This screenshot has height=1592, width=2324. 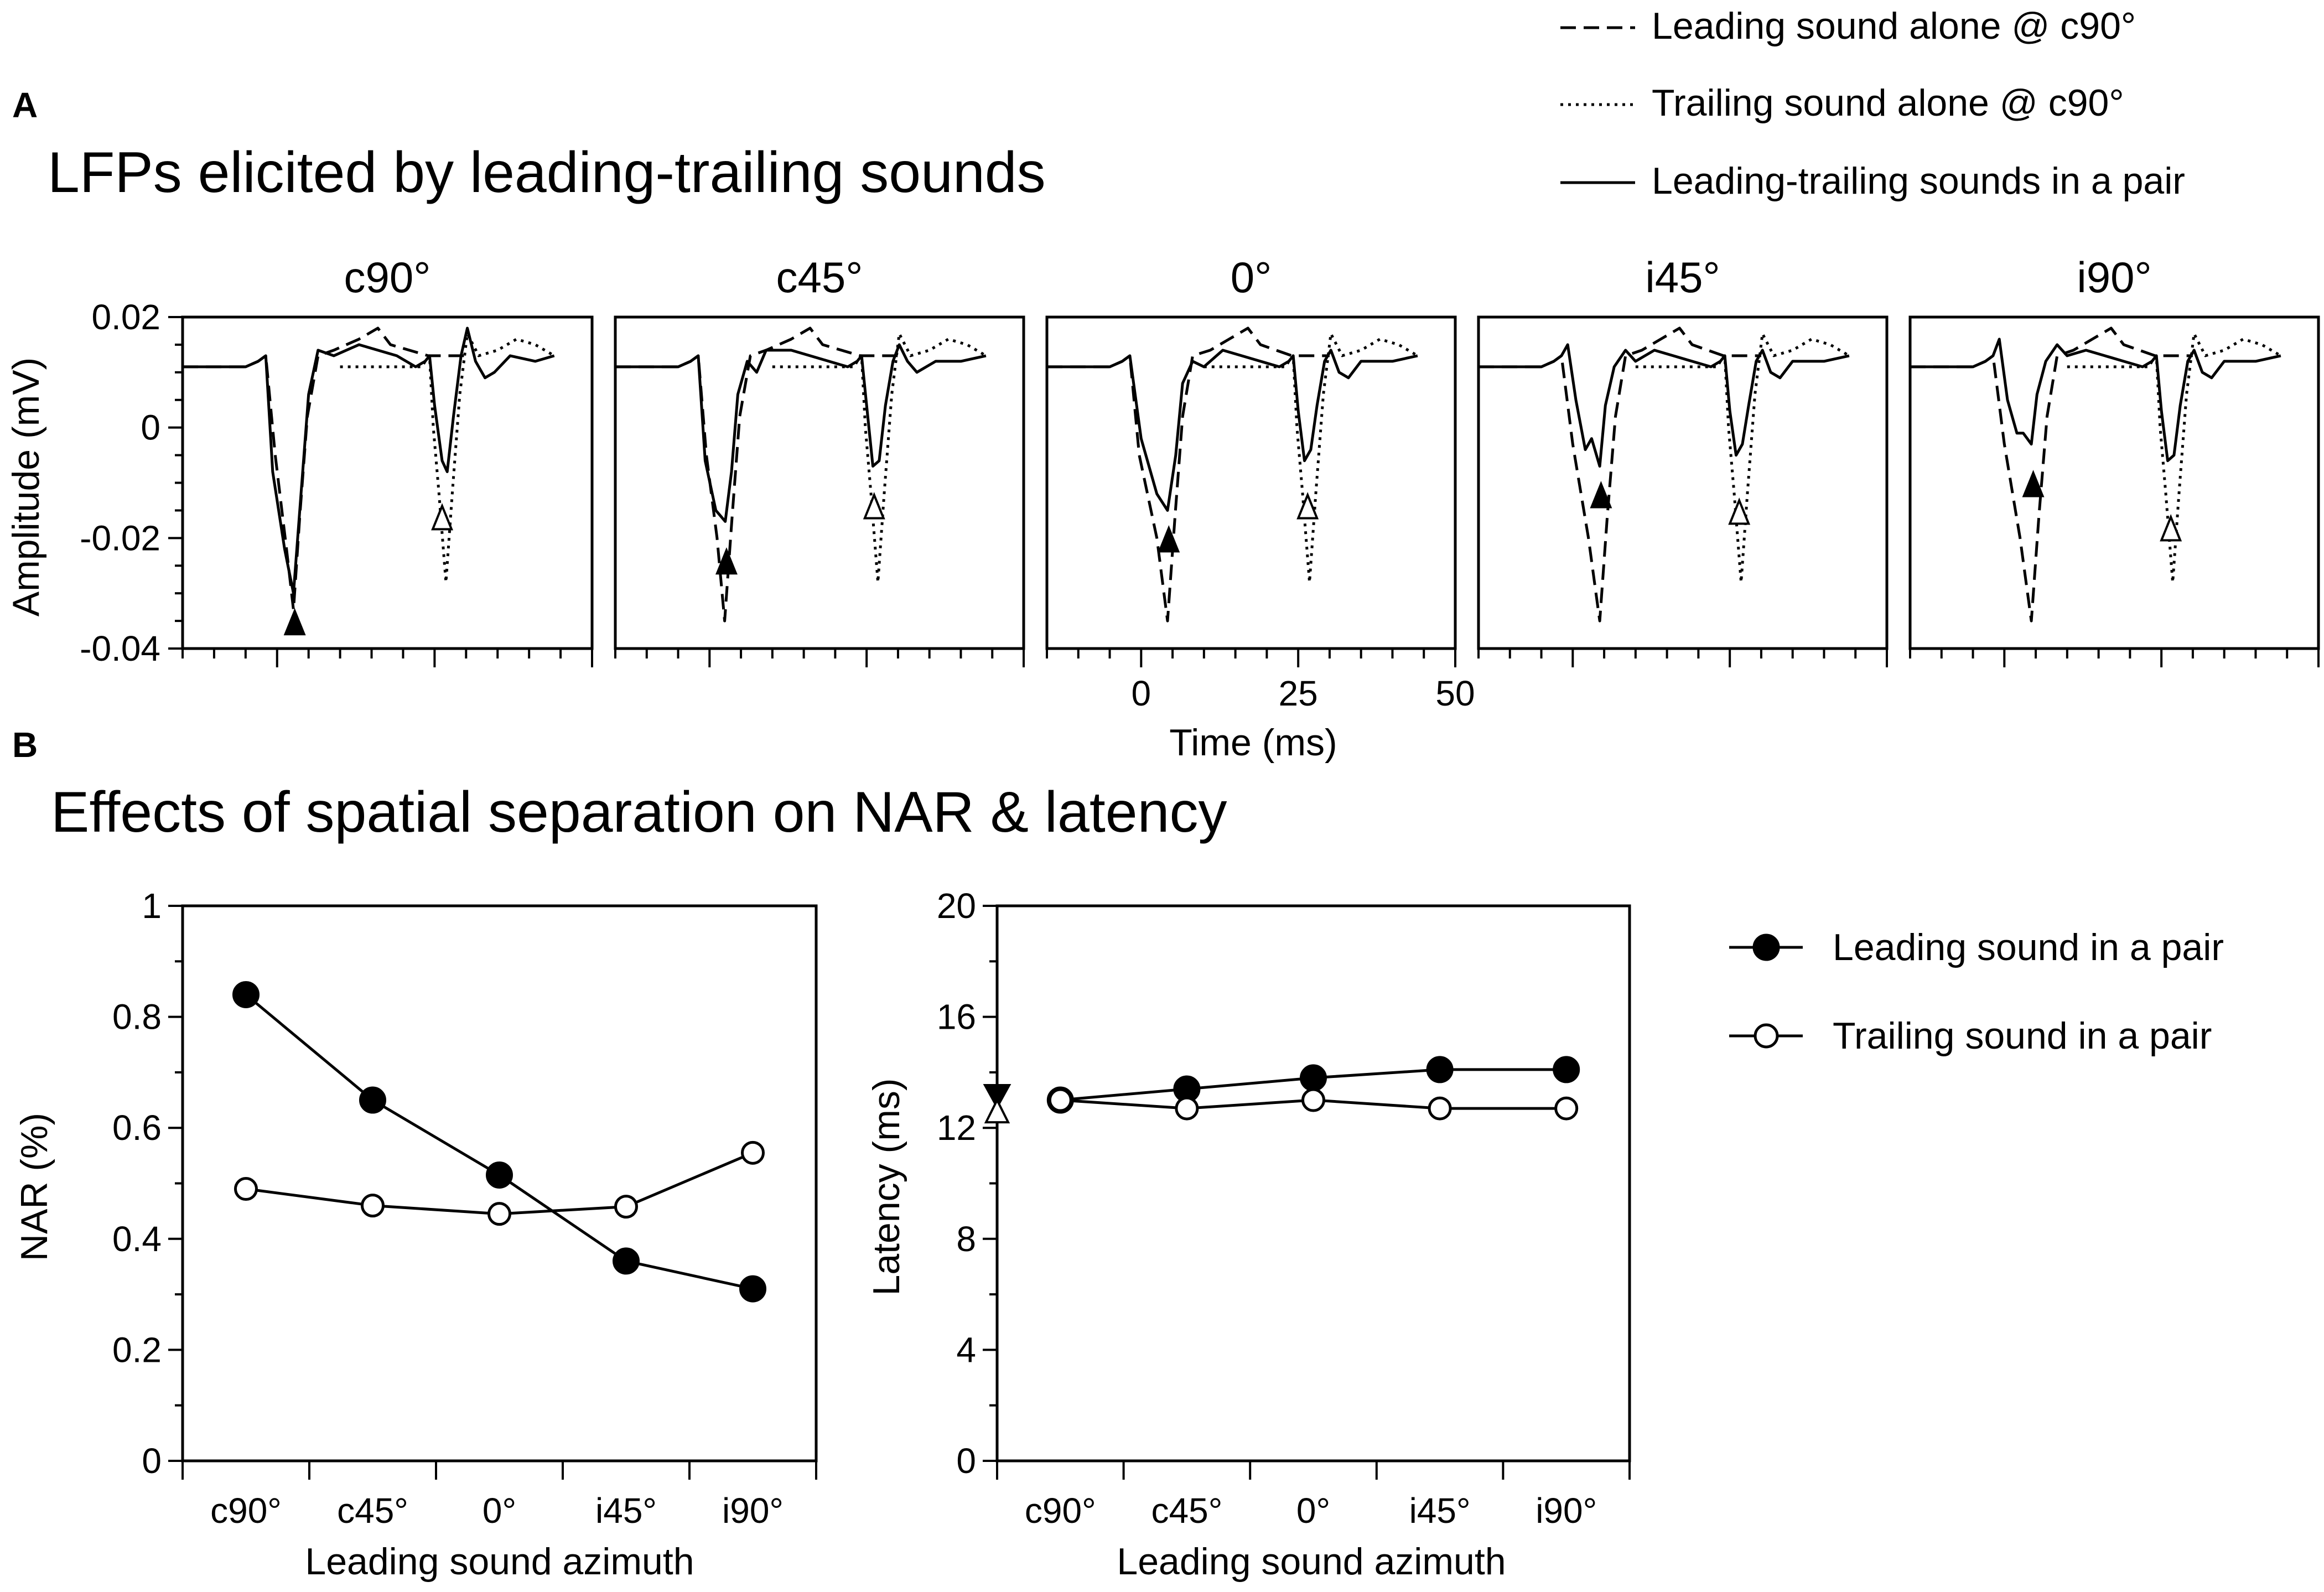 I want to click on nar-xlabel: Leading sound azimuth, so click(x=499, y=1562).